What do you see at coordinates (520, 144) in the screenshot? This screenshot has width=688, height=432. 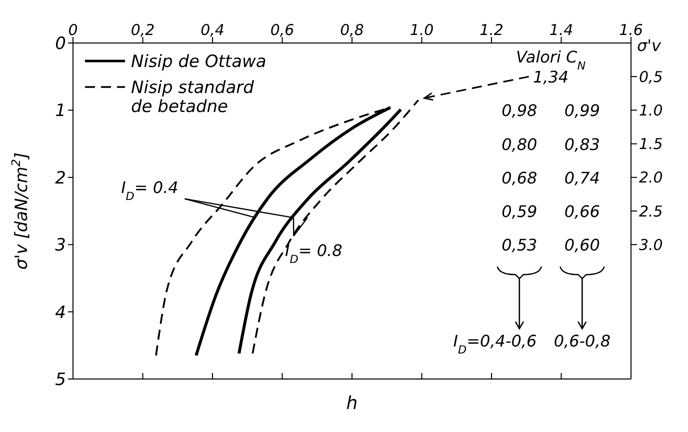 I see `annotation: 0,80` at bounding box center [520, 144].